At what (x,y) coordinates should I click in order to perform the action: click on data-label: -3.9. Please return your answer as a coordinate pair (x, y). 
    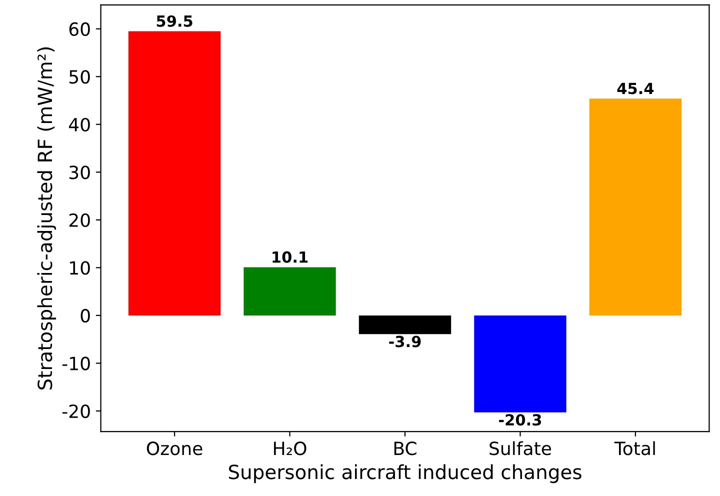
    Looking at the image, I should click on (405, 342).